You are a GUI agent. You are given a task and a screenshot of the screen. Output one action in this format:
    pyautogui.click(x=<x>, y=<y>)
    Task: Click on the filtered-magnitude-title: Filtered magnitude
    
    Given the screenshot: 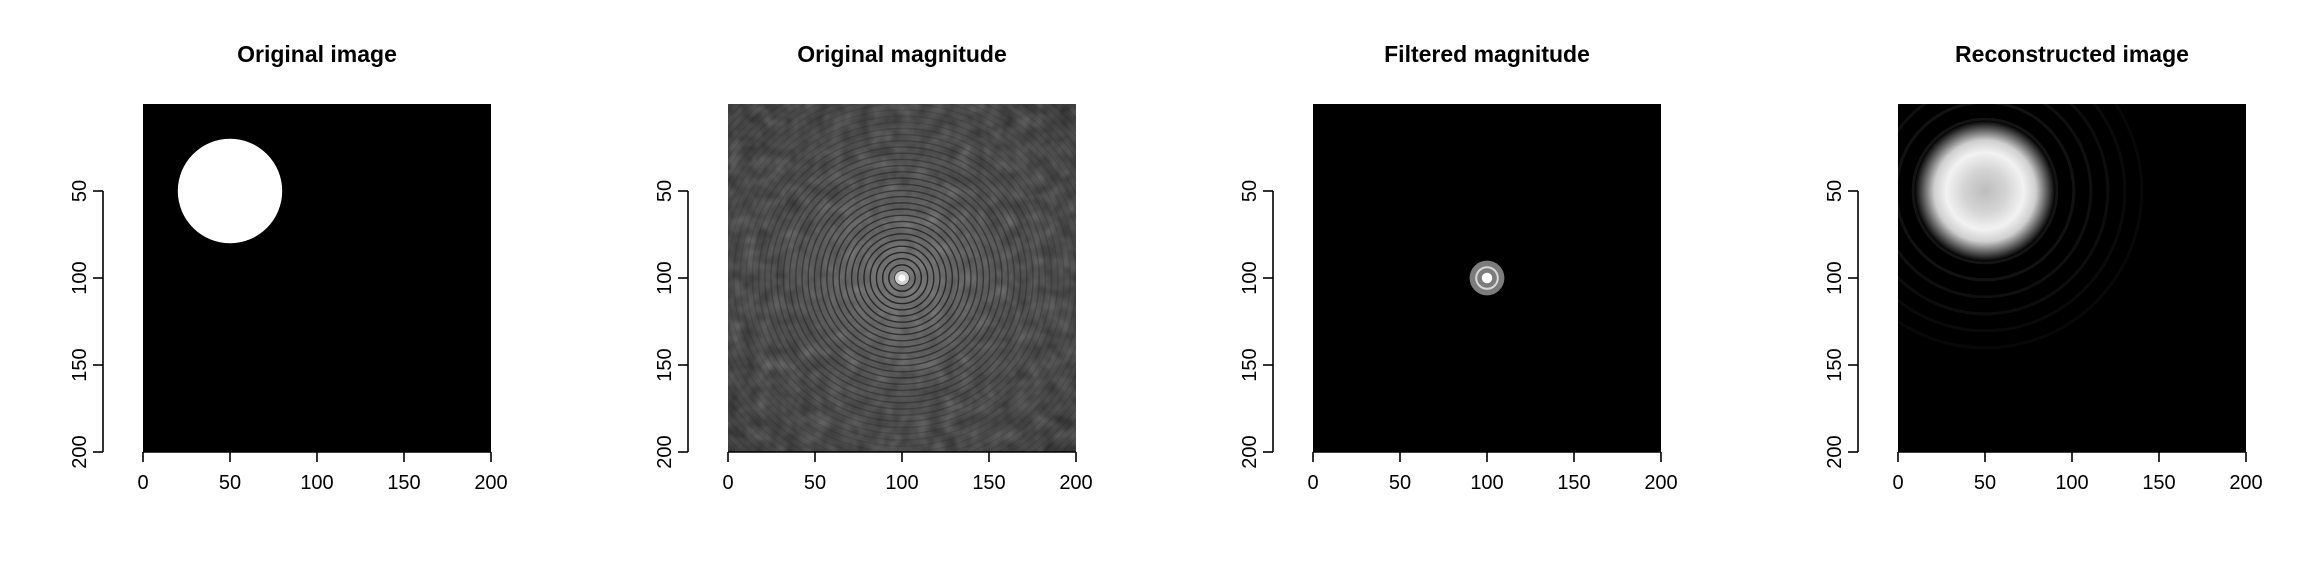 What is the action you would take?
    pyautogui.click(x=1487, y=54)
    